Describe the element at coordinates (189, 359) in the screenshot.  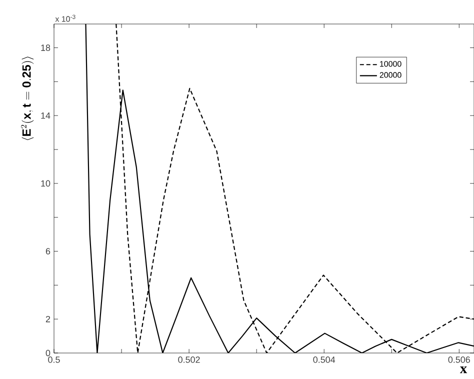
I see `x-tick-label: 0.502` at that location.